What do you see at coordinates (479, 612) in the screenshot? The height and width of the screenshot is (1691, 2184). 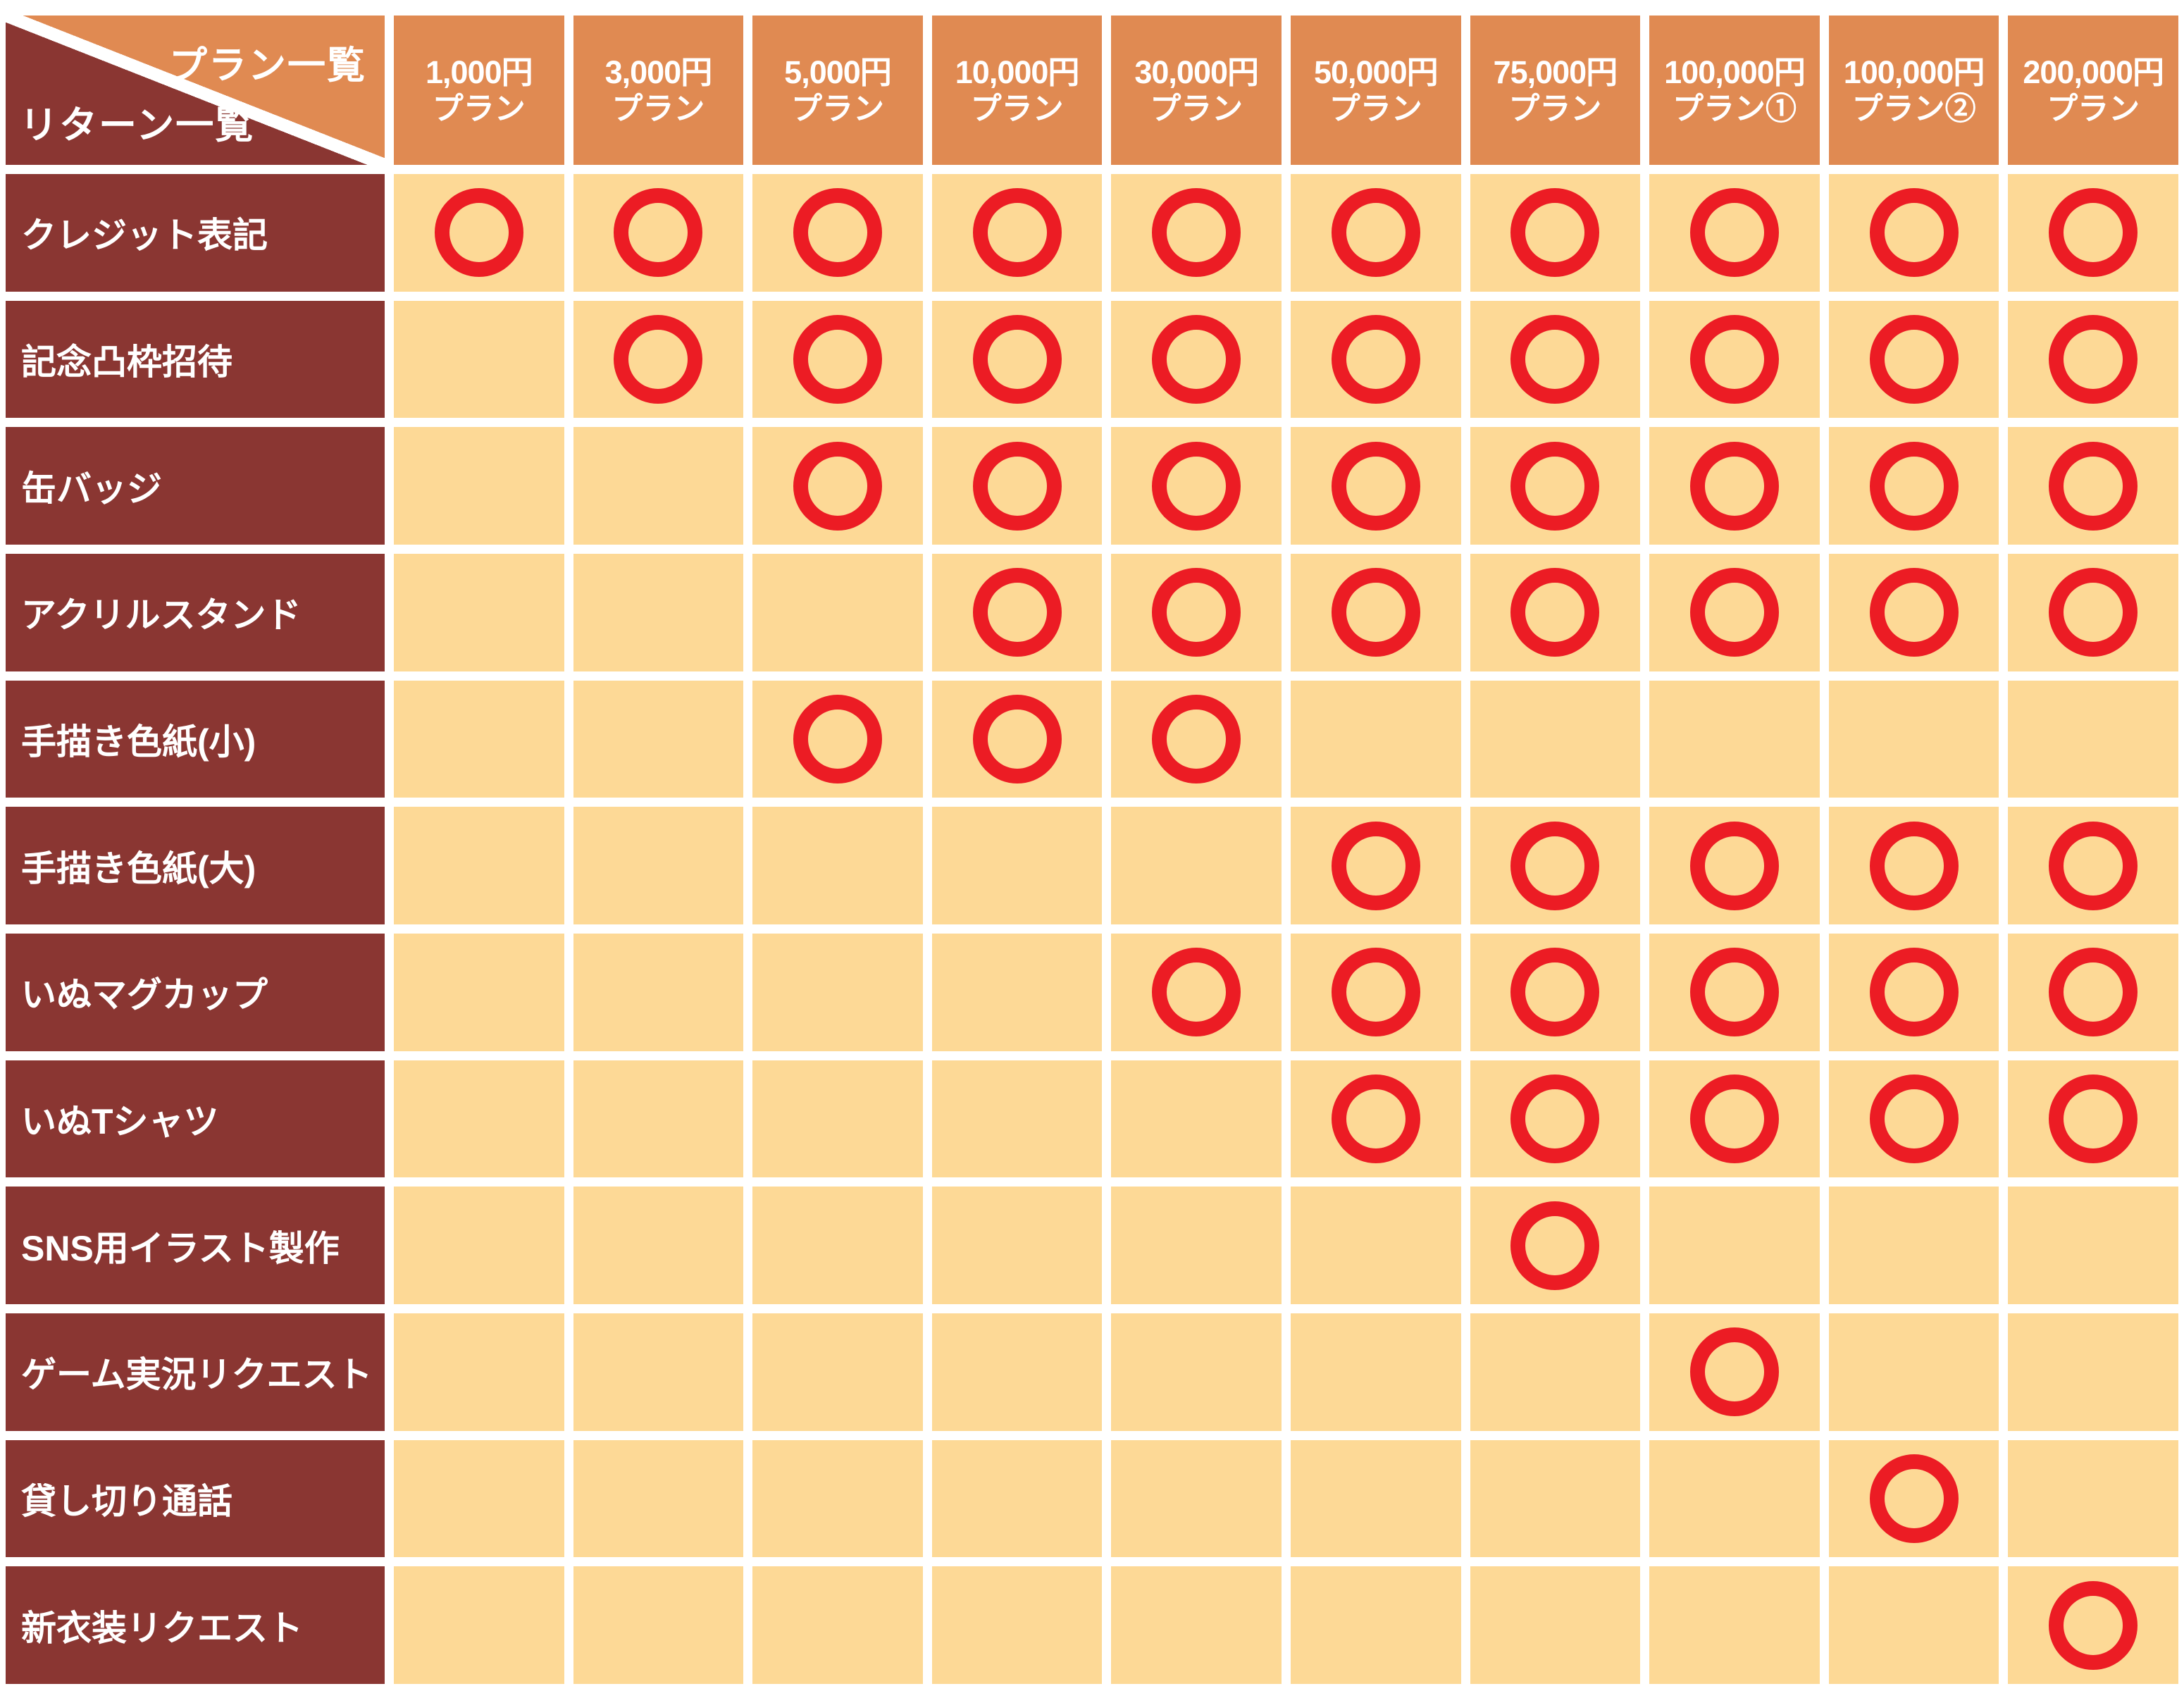 I see `table-cell-r4-c1` at bounding box center [479, 612].